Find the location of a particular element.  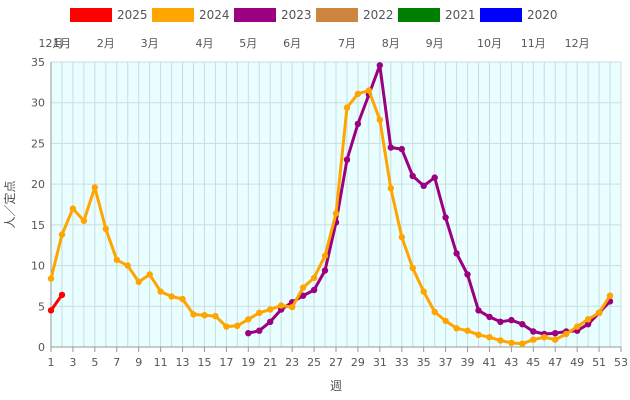

legend-item-2021: 2021 is located at coordinates (437, 15).